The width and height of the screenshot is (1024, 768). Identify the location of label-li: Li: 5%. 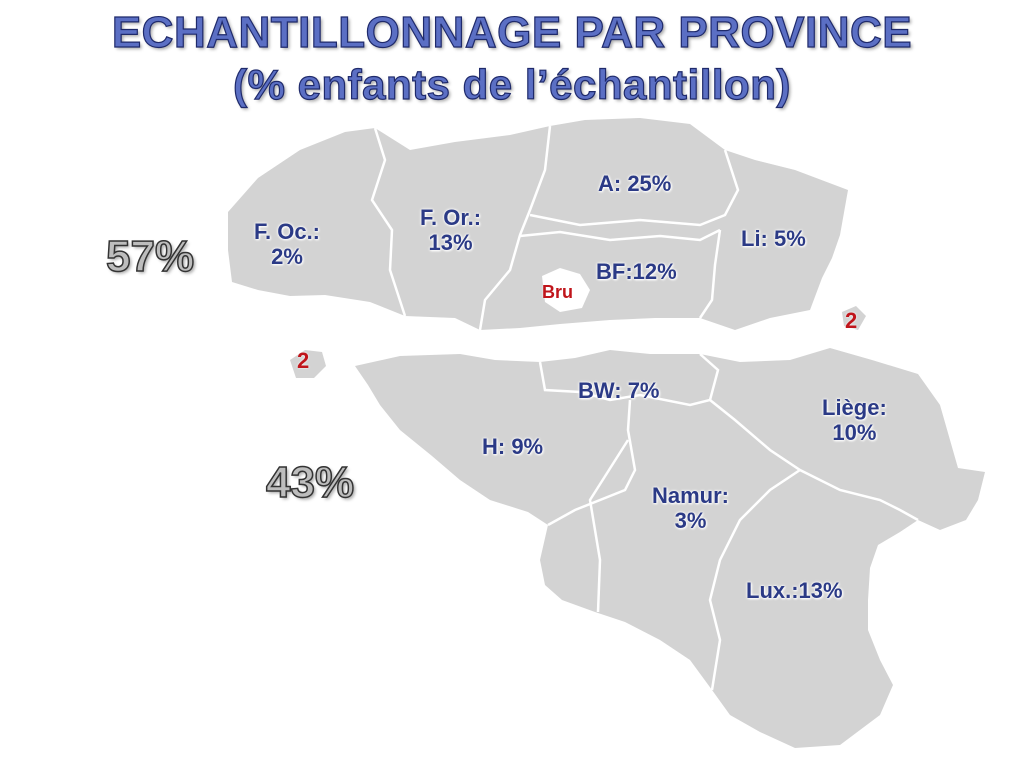
(773, 238).